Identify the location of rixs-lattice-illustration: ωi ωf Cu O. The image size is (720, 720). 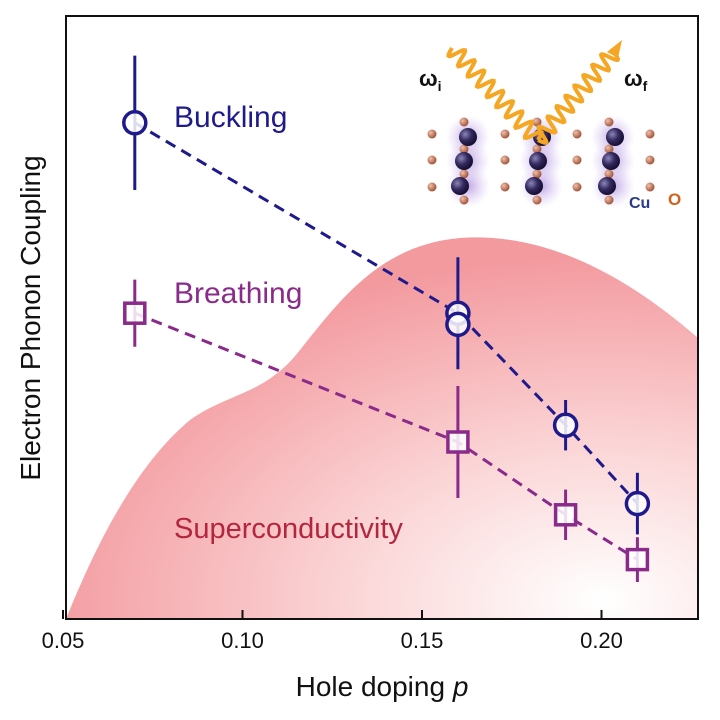
(550, 126).